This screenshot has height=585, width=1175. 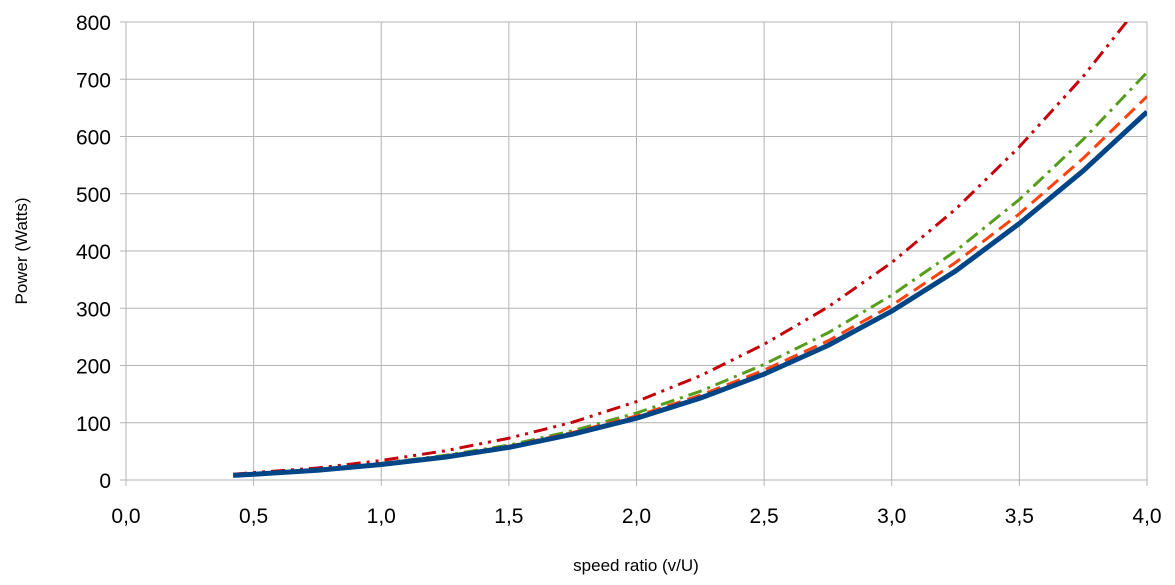 What do you see at coordinates (93, 309) in the screenshot?
I see `y-tick-label: 300` at bounding box center [93, 309].